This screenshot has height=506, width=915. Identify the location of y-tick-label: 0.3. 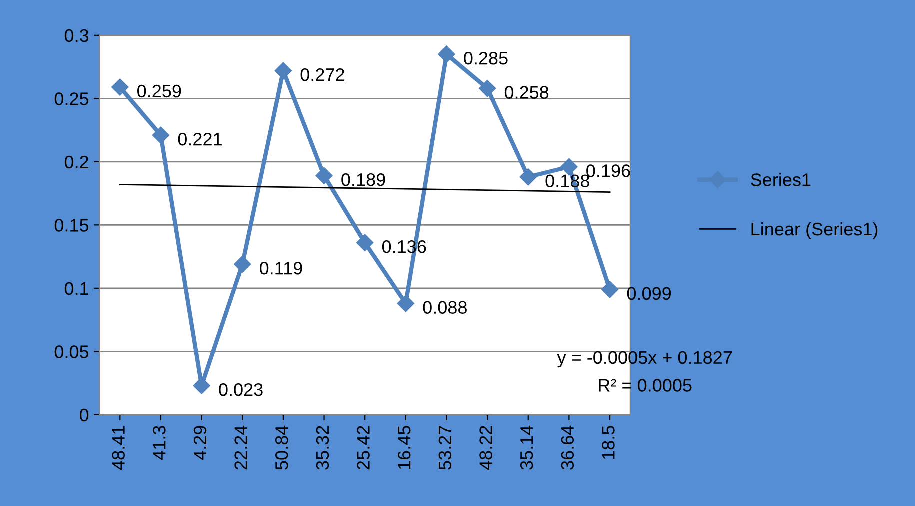
(76, 35).